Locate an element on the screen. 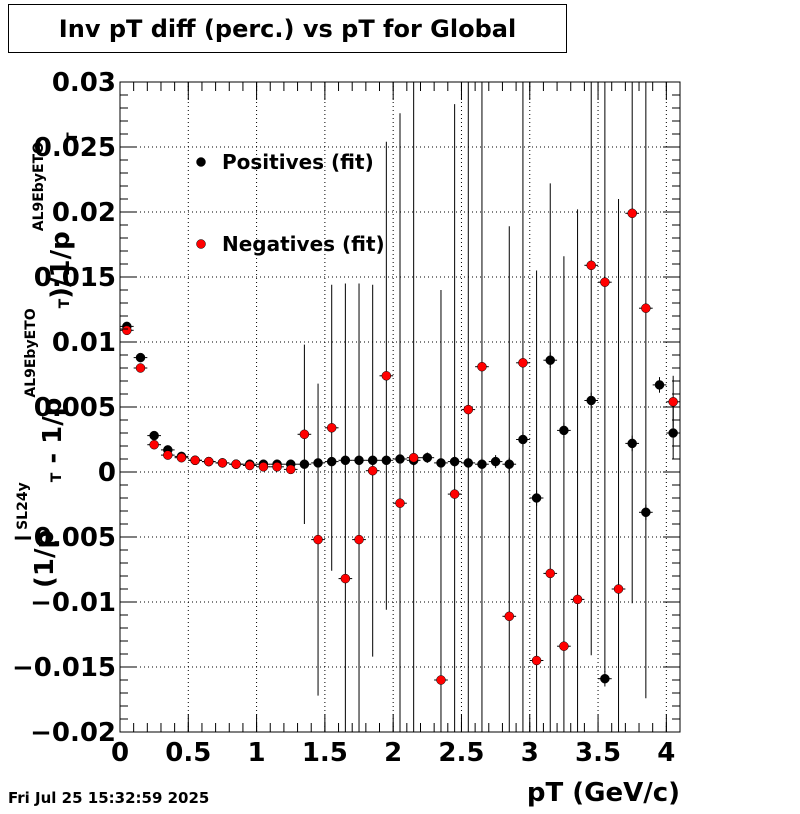 The image size is (800, 814). y-tick-label: 0.02 is located at coordinates (84, 213).